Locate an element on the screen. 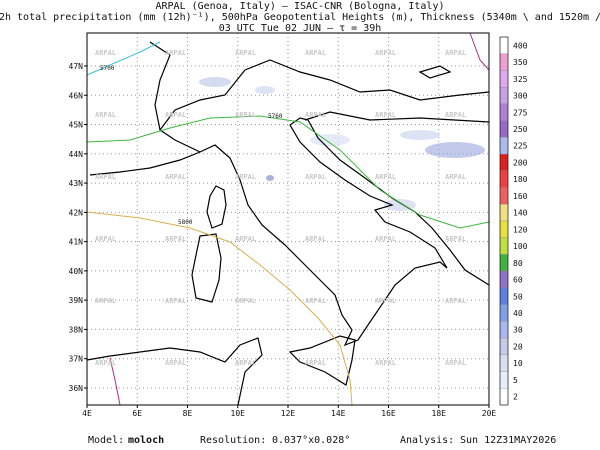 This screenshot has height=450, width=600. colorbar-label: 140 is located at coordinates (520, 213).